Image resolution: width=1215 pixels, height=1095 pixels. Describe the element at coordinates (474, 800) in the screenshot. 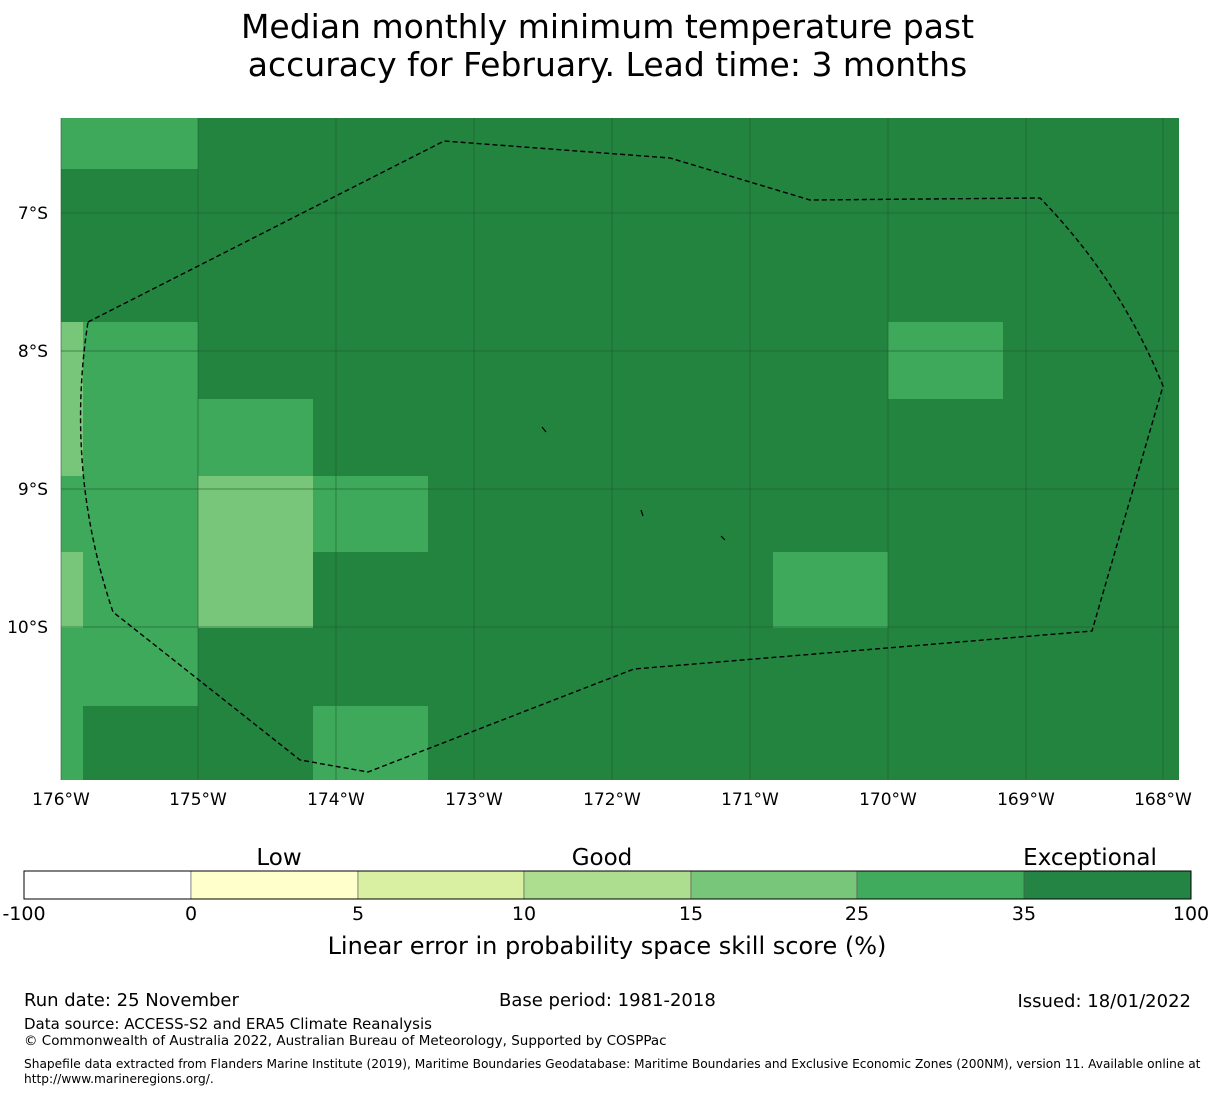

I see `longitude-label: 173°W` at that location.